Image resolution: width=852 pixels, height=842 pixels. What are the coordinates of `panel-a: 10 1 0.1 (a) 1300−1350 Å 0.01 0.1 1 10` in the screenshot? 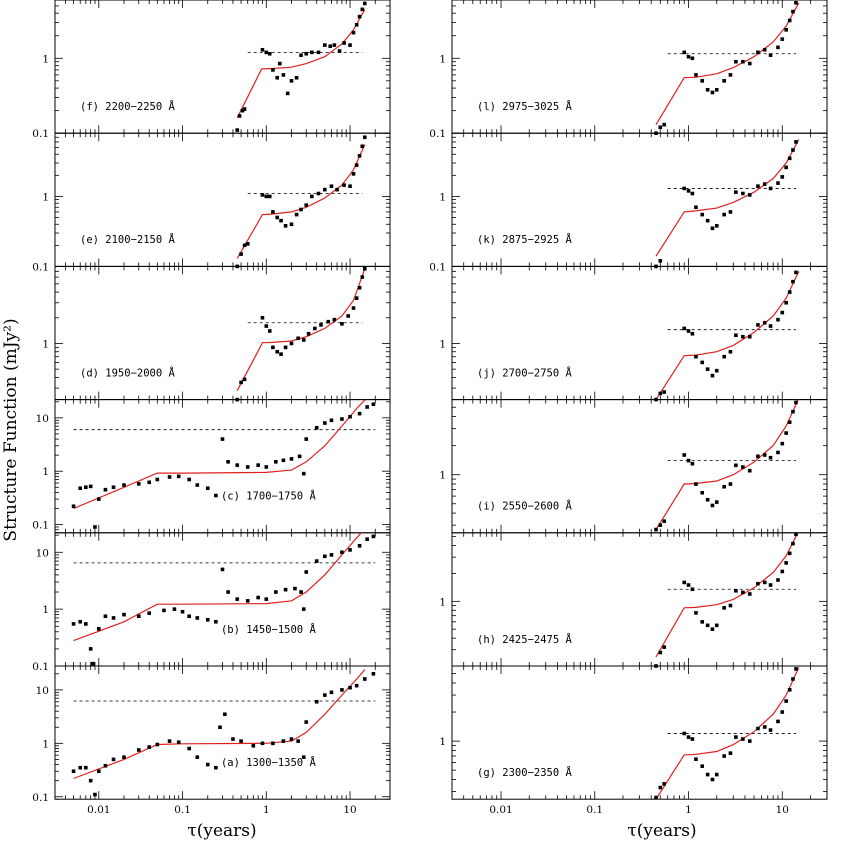 It's located at (211, 740).